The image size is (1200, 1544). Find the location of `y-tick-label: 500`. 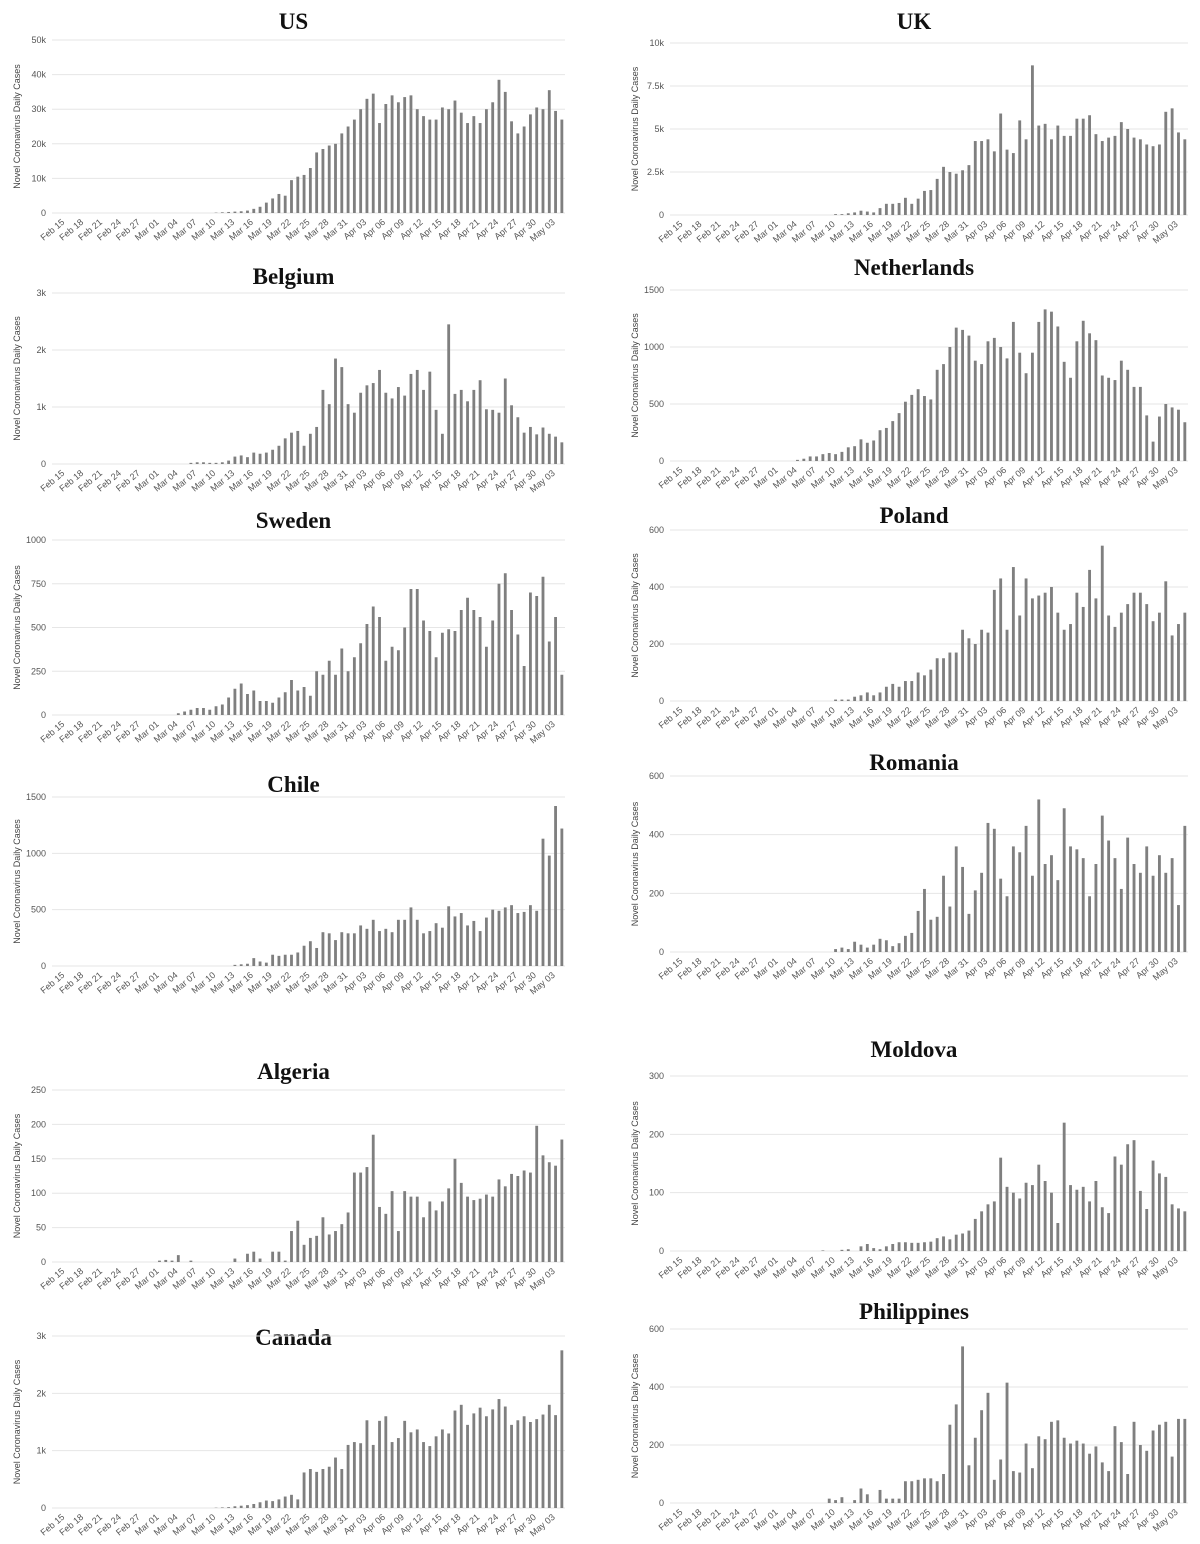

y-tick-label: 500 is located at coordinates (656, 404).